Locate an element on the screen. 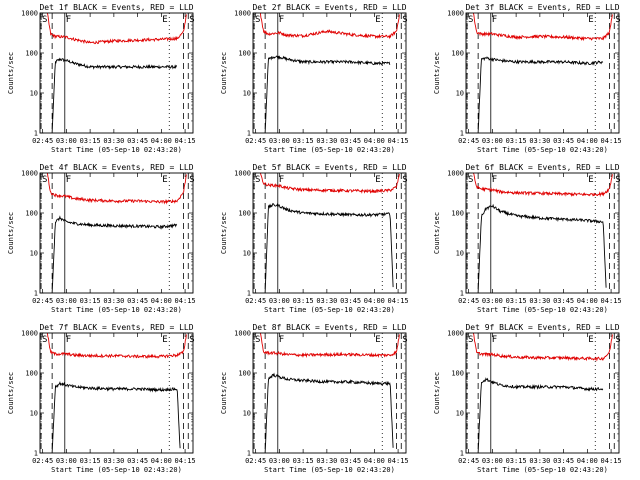 The height and width of the screenshot is (480, 640). panel-title: Det 9f BLACK = Events, RED = LLD is located at coordinates (542, 327).